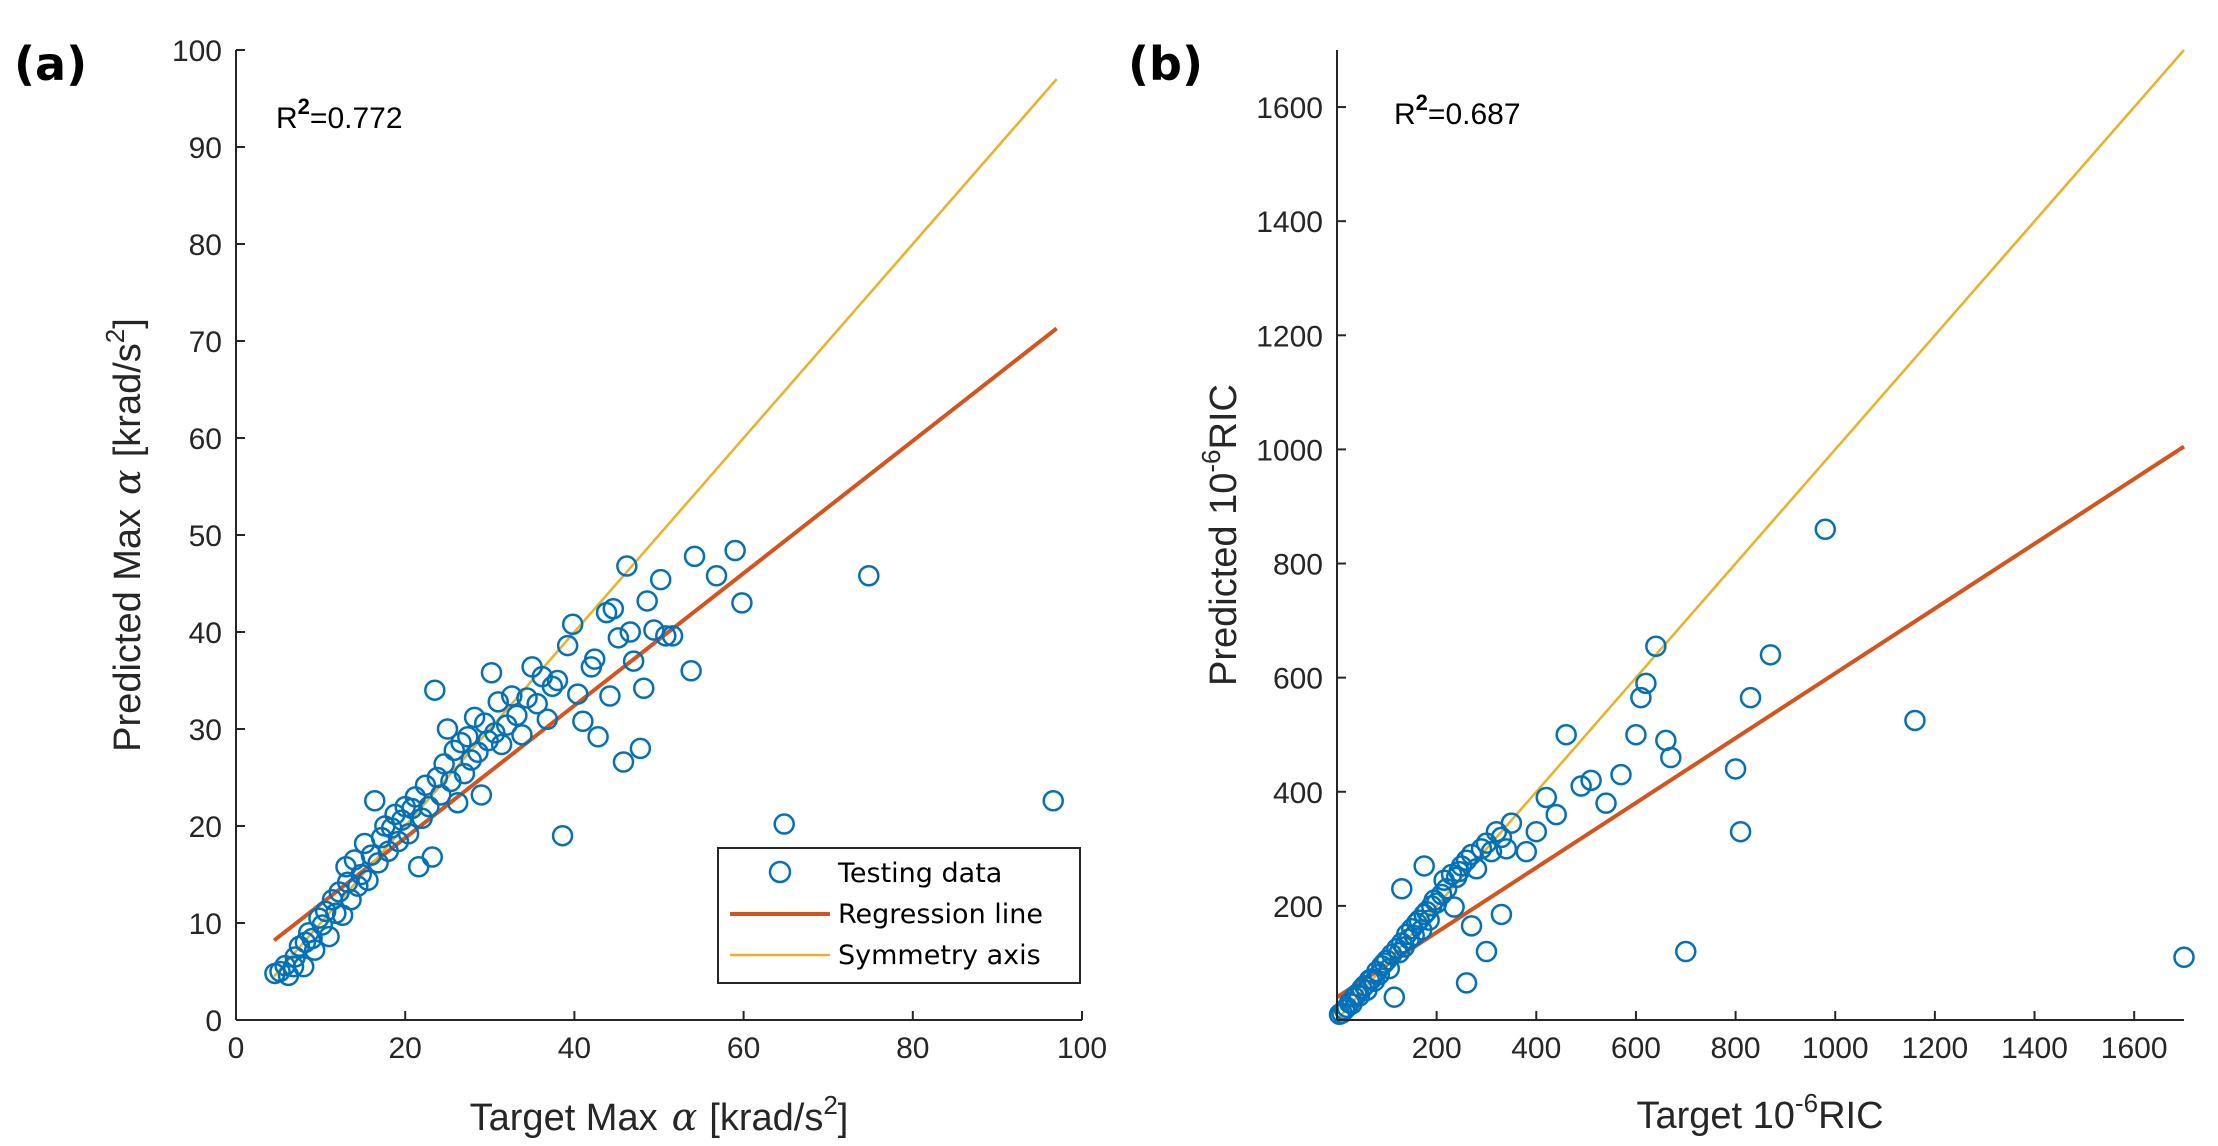  I want to click on y-tick-label: 30, so click(205, 730).